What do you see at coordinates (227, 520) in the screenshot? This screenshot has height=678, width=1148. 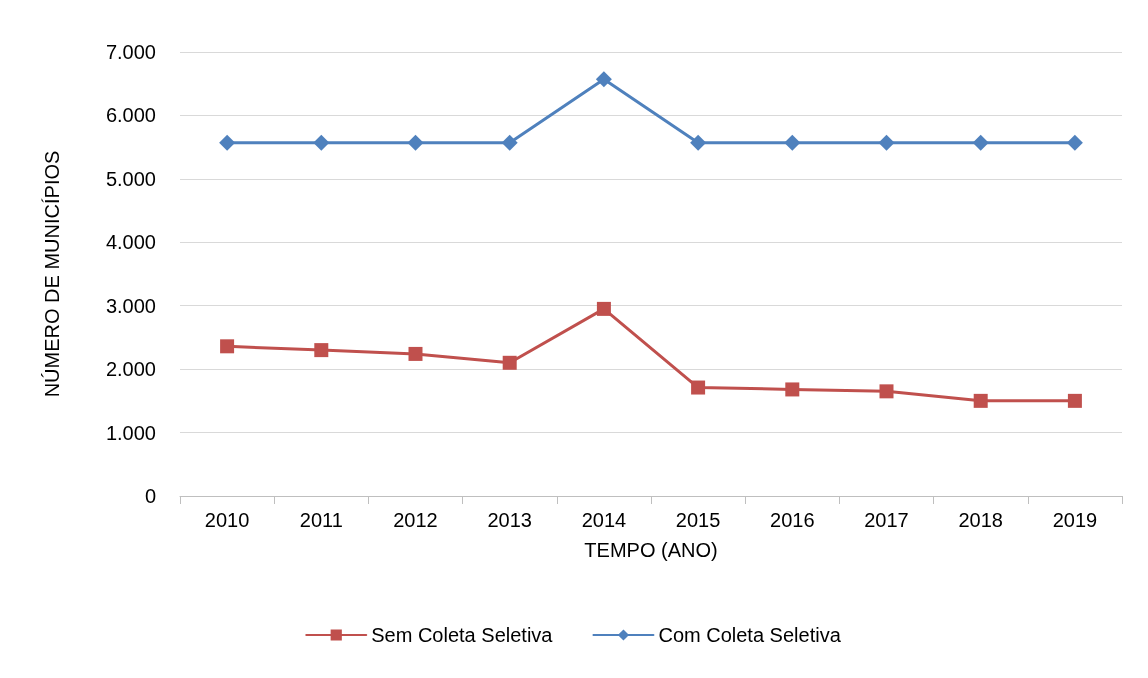 I see `x-tick-label: 2010` at bounding box center [227, 520].